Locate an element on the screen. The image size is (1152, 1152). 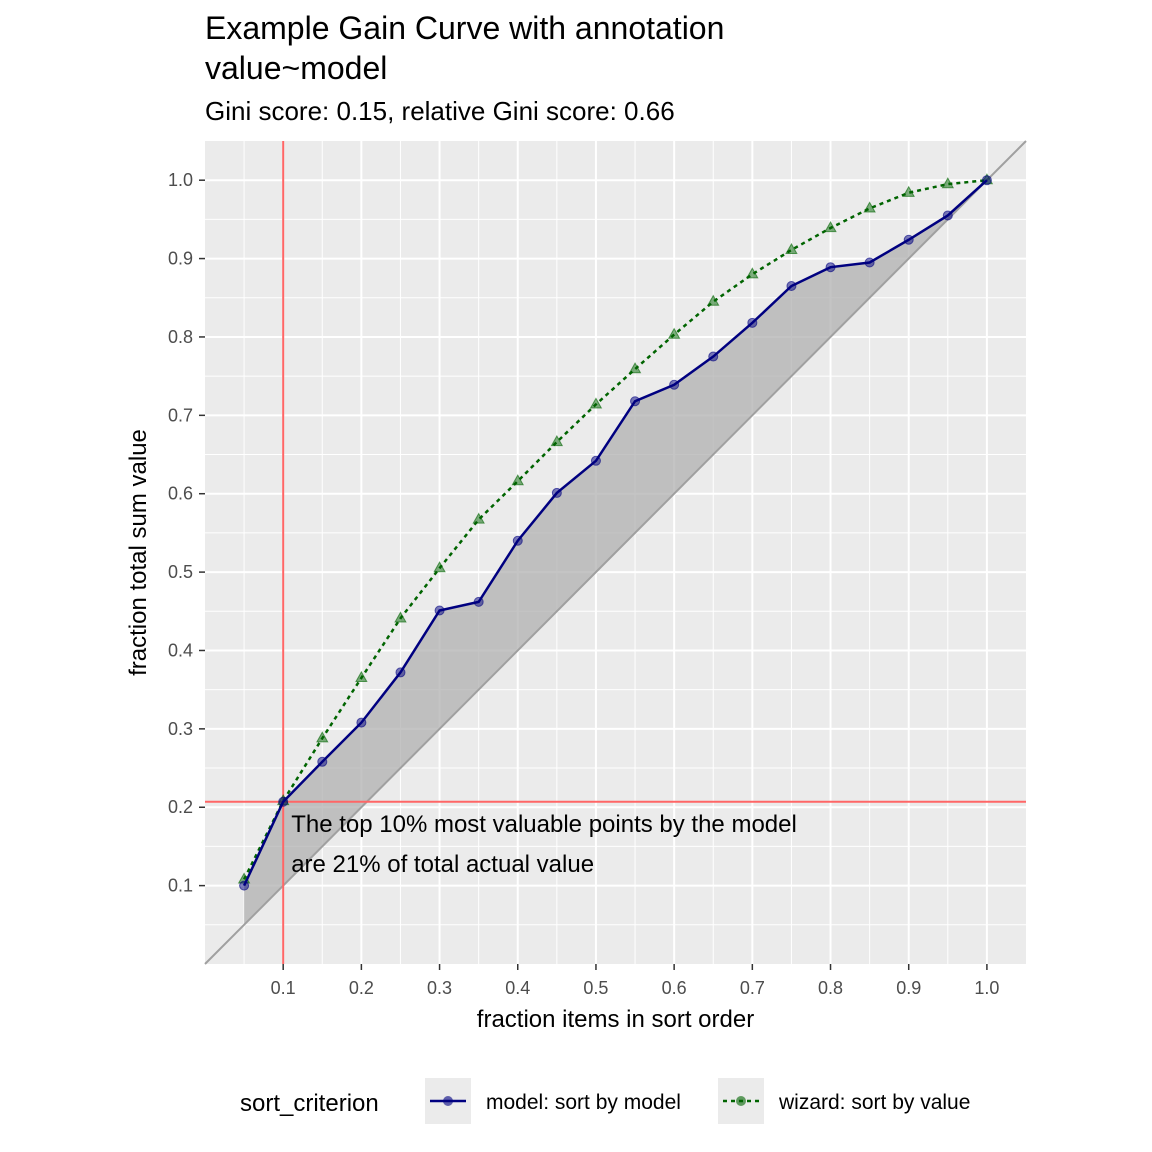
x-axis-ticks: 0.1 0.2 0.3 0.4 0.5 0.6 0.7 0.8 0.9 1.0 is located at coordinates (635, 981).